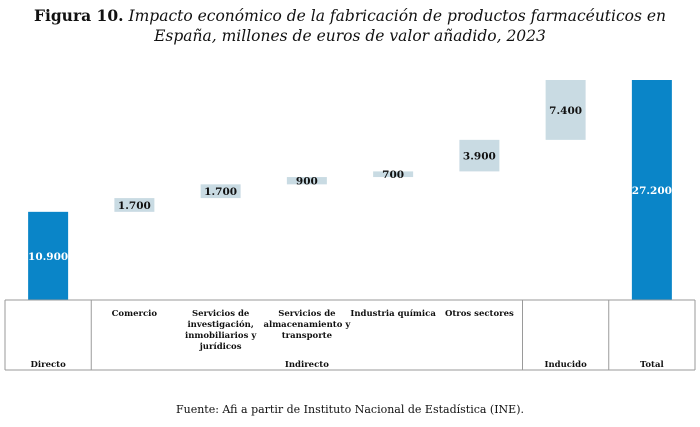 Image resolution: width=700 pixels, height=427 pixels. What do you see at coordinates (307, 325) in the screenshot?
I see `category-label-3: Servicios de almacenamiento y transporte` at bounding box center [307, 325].